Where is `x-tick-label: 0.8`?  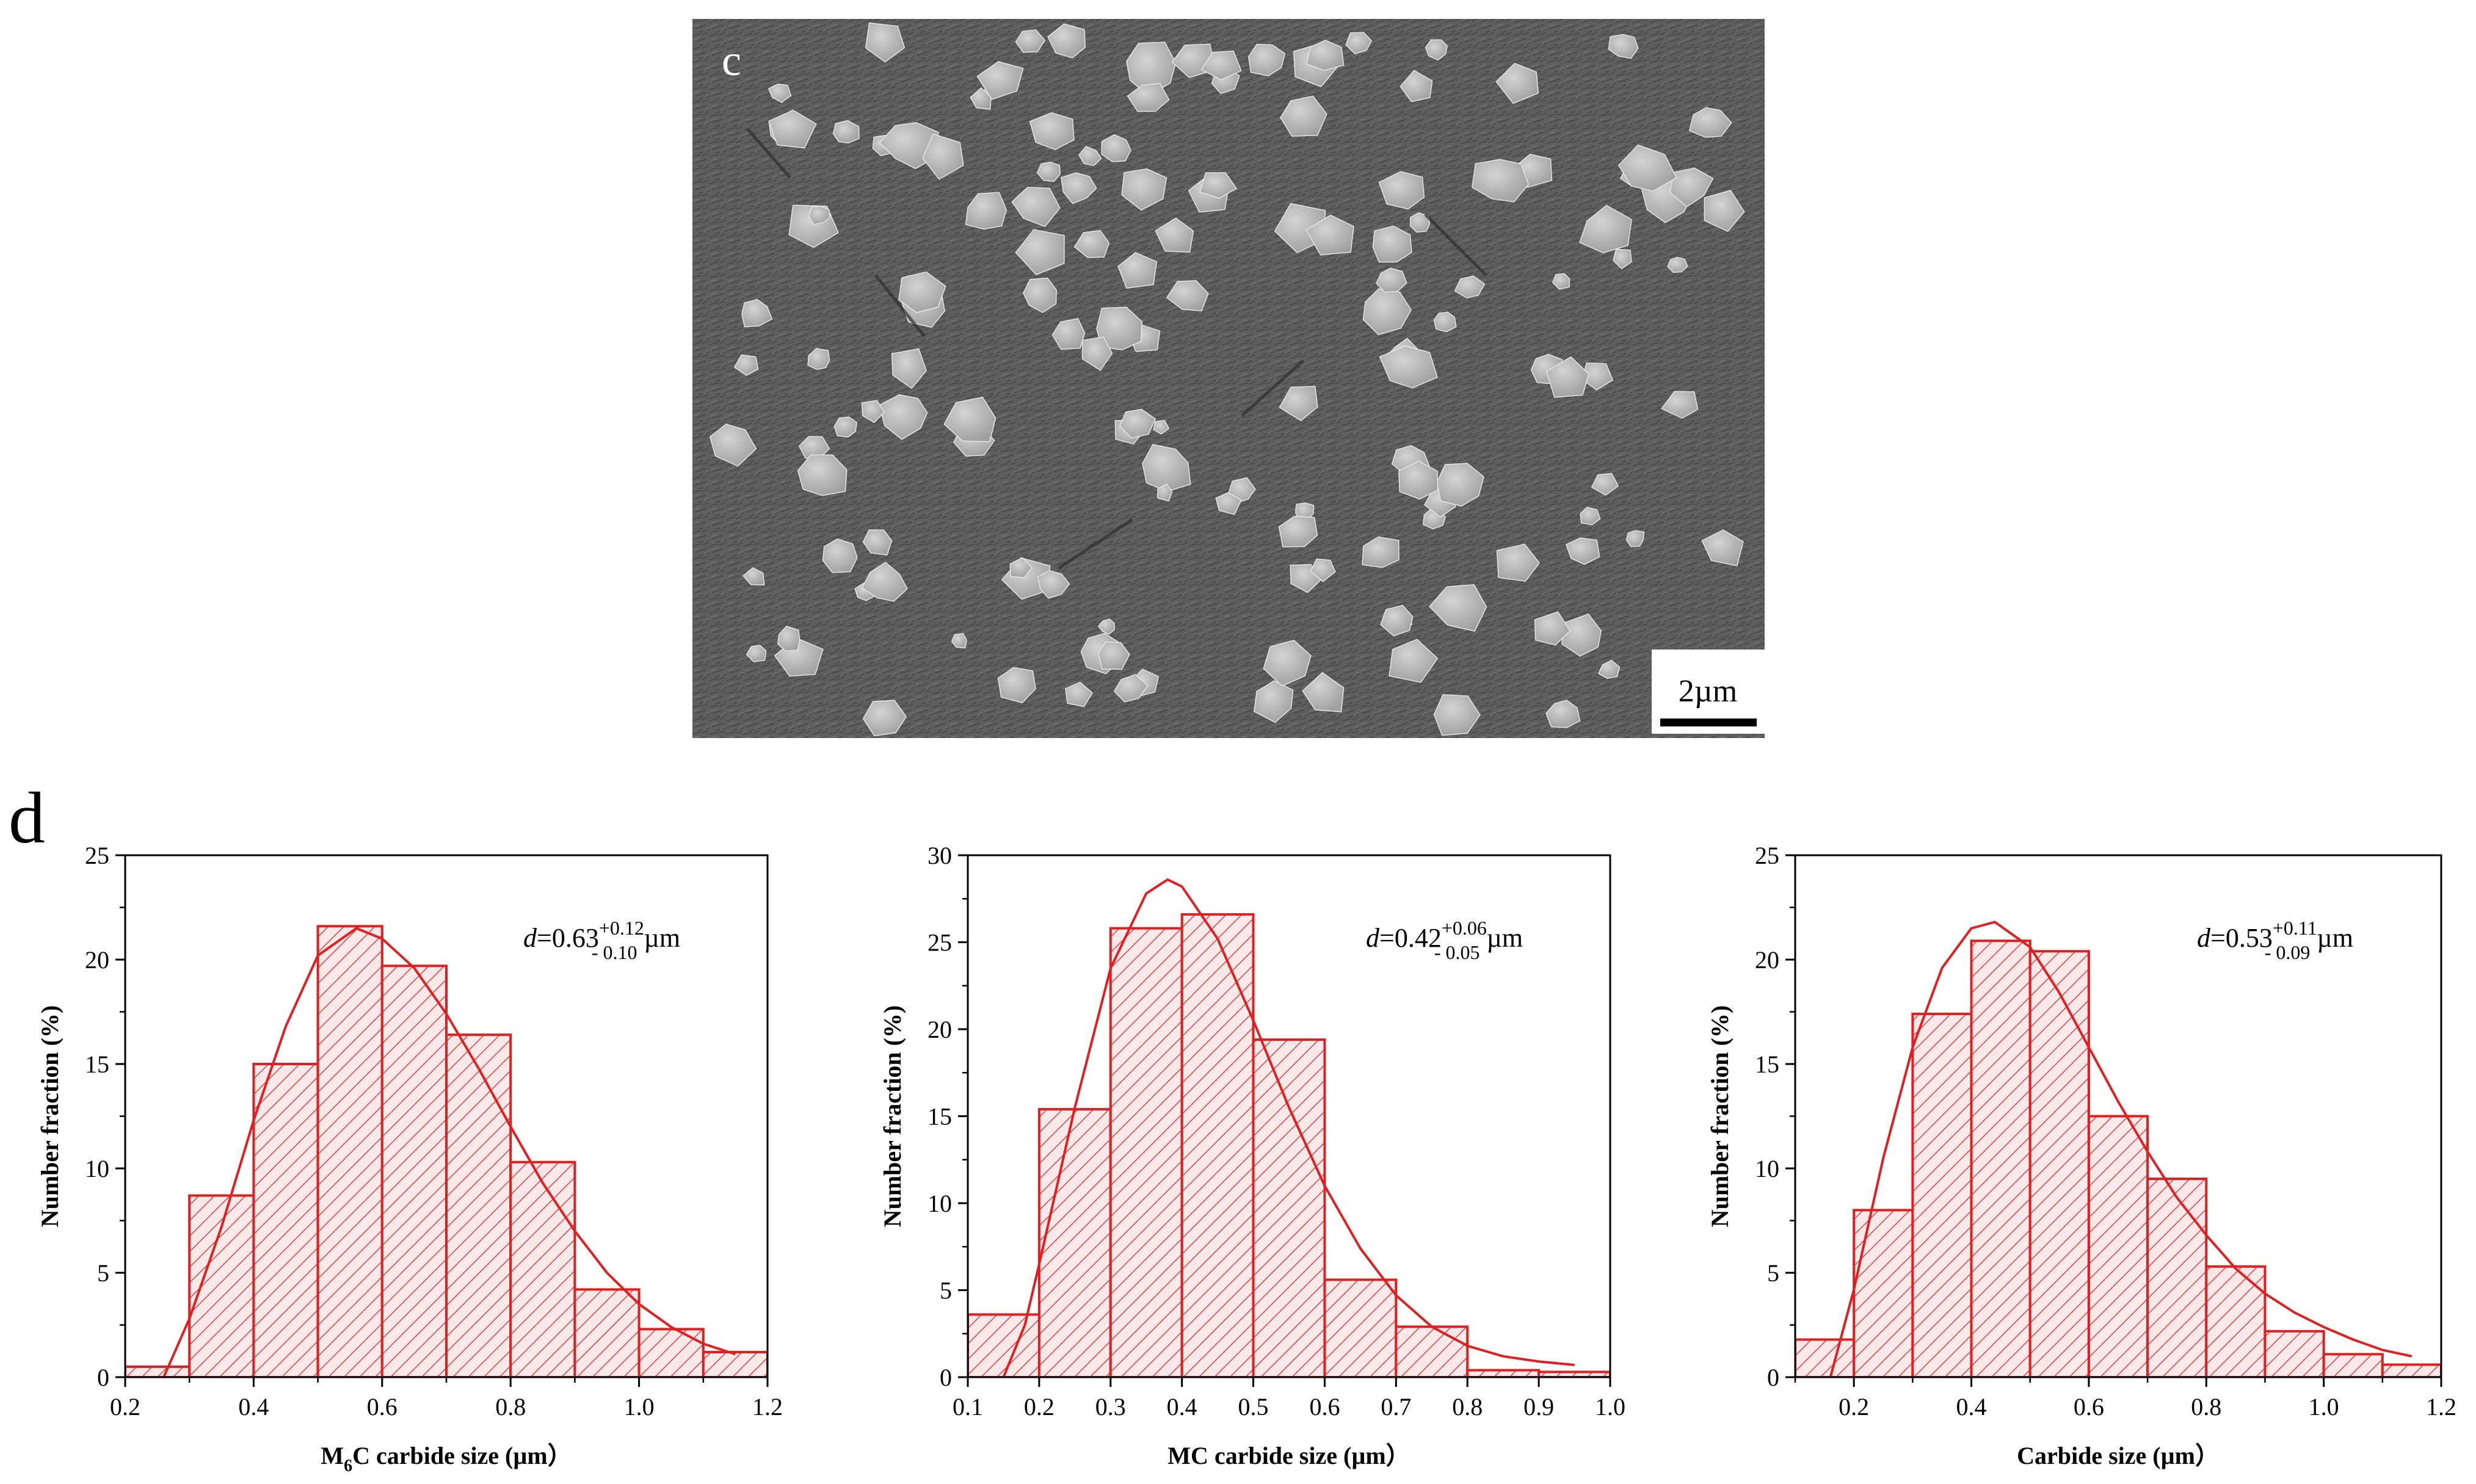 x-tick-label: 0.8 is located at coordinates (1467, 1407).